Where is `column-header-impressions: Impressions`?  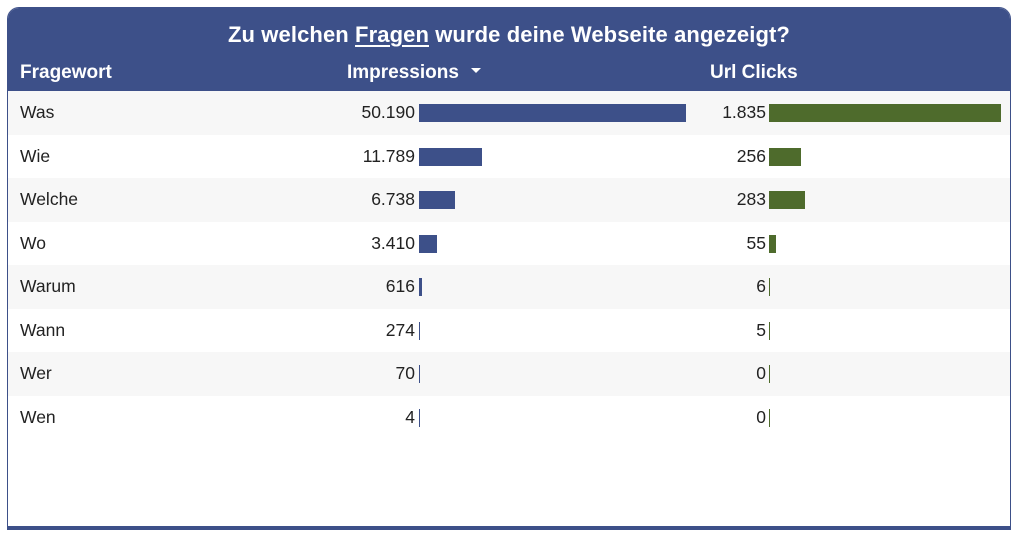
column-header-impressions: Impressions is located at coordinates (414, 73).